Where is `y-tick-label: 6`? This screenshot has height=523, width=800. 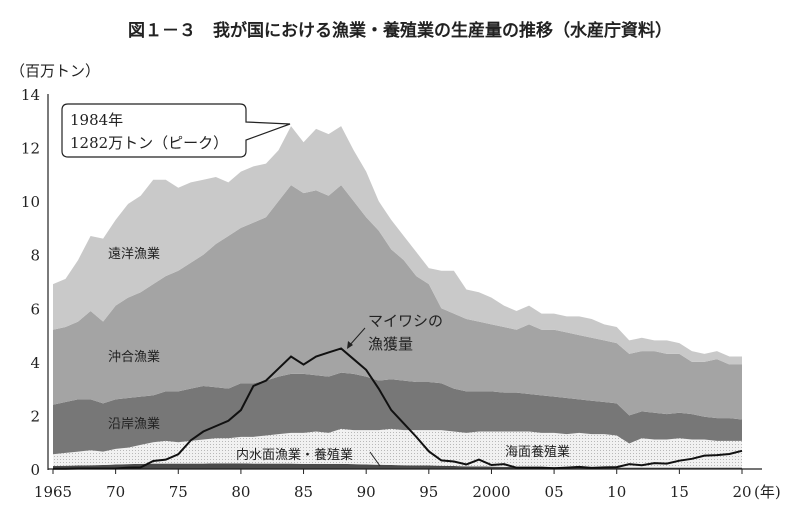
y-tick-label: 6 is located at coordinates (35, 309).